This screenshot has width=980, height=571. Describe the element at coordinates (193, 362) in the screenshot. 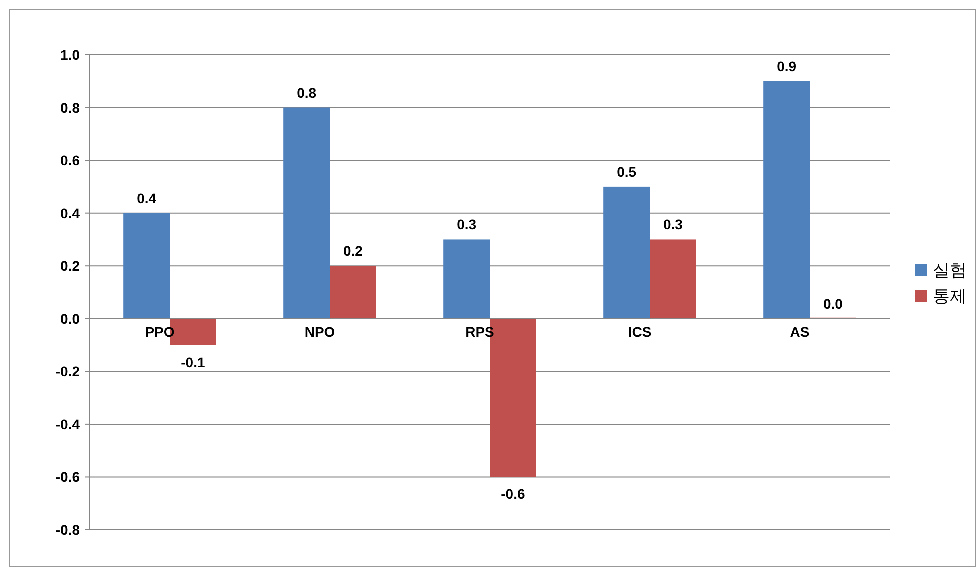

I see `data-label: -0.1` at that location.